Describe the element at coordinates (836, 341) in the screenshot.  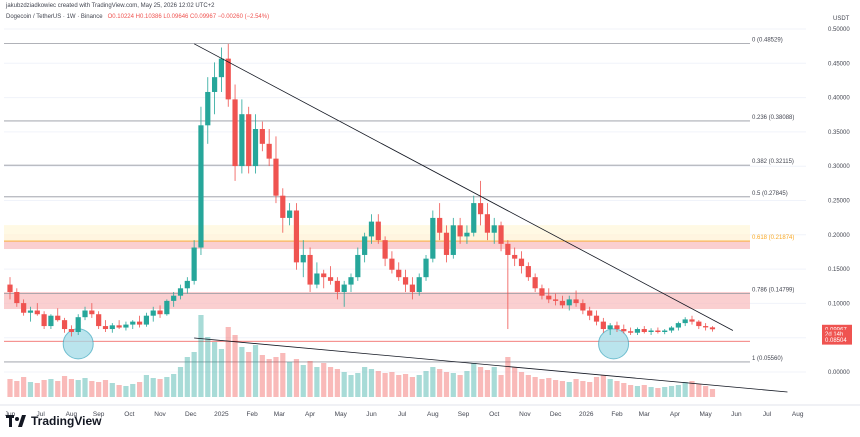
I see `price-label-text: 0.08504` at that location.